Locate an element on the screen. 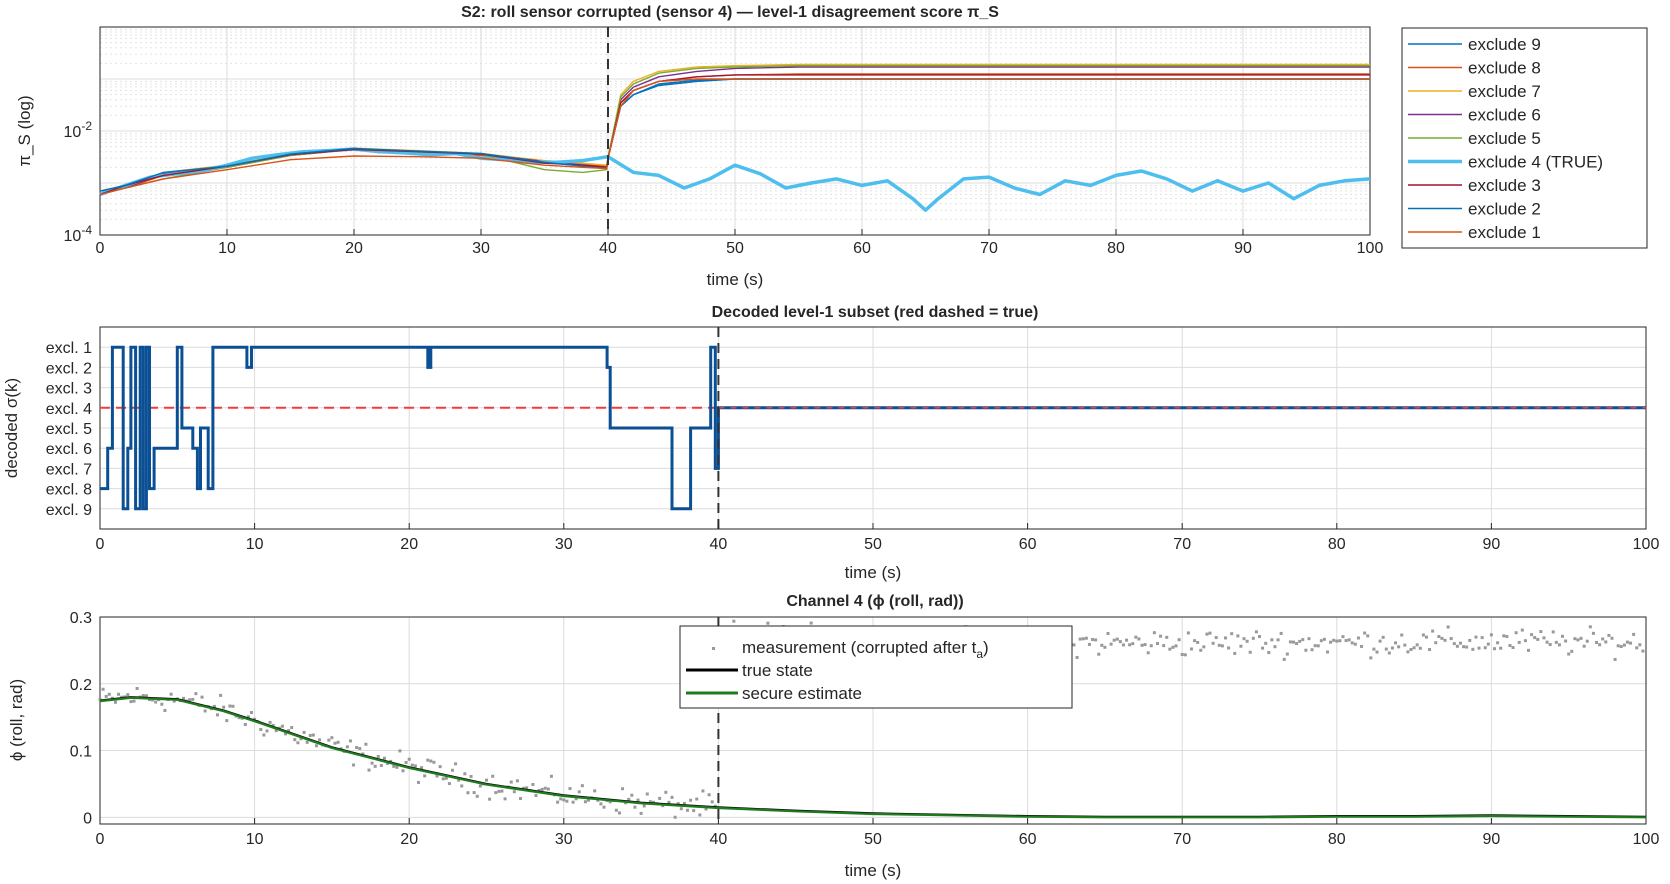  category-label: excl. 3 is located at coordinates (69, 389).